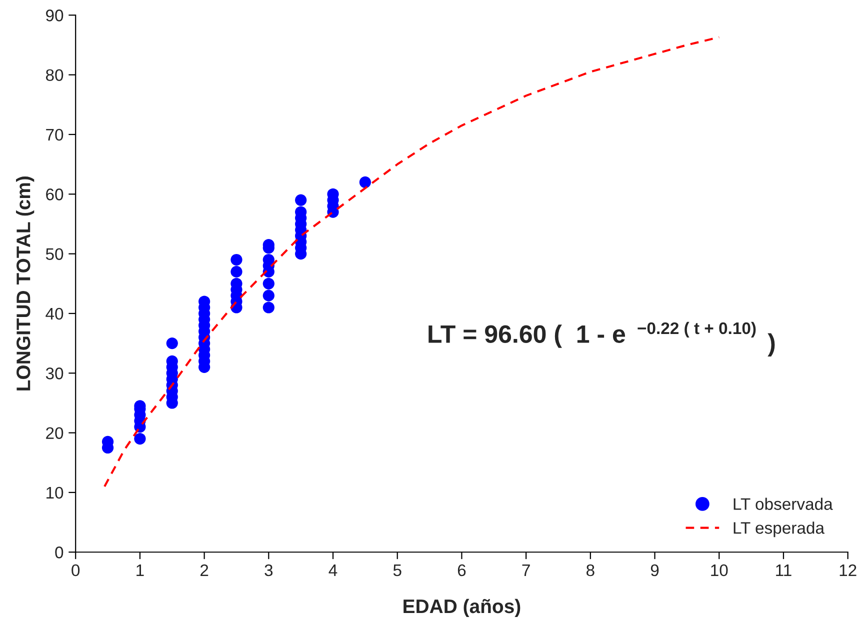 This screenshot has width=859, height=631. What do you see at coordinates (397, 570) in the screenshot?
I see `x-tick-label: 5` at bounding box center [397, 570].